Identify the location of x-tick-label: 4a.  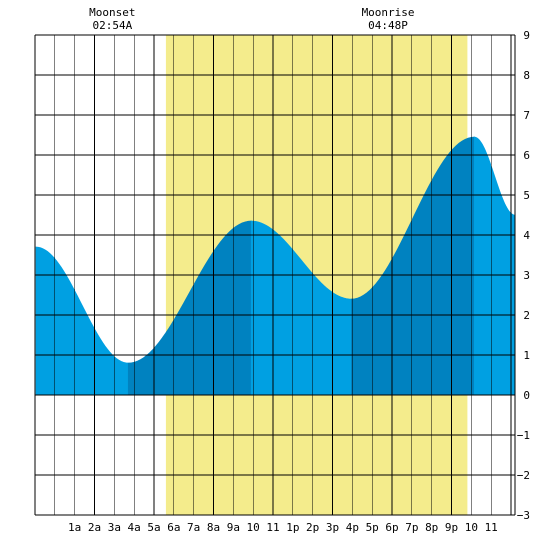
(134, 527).